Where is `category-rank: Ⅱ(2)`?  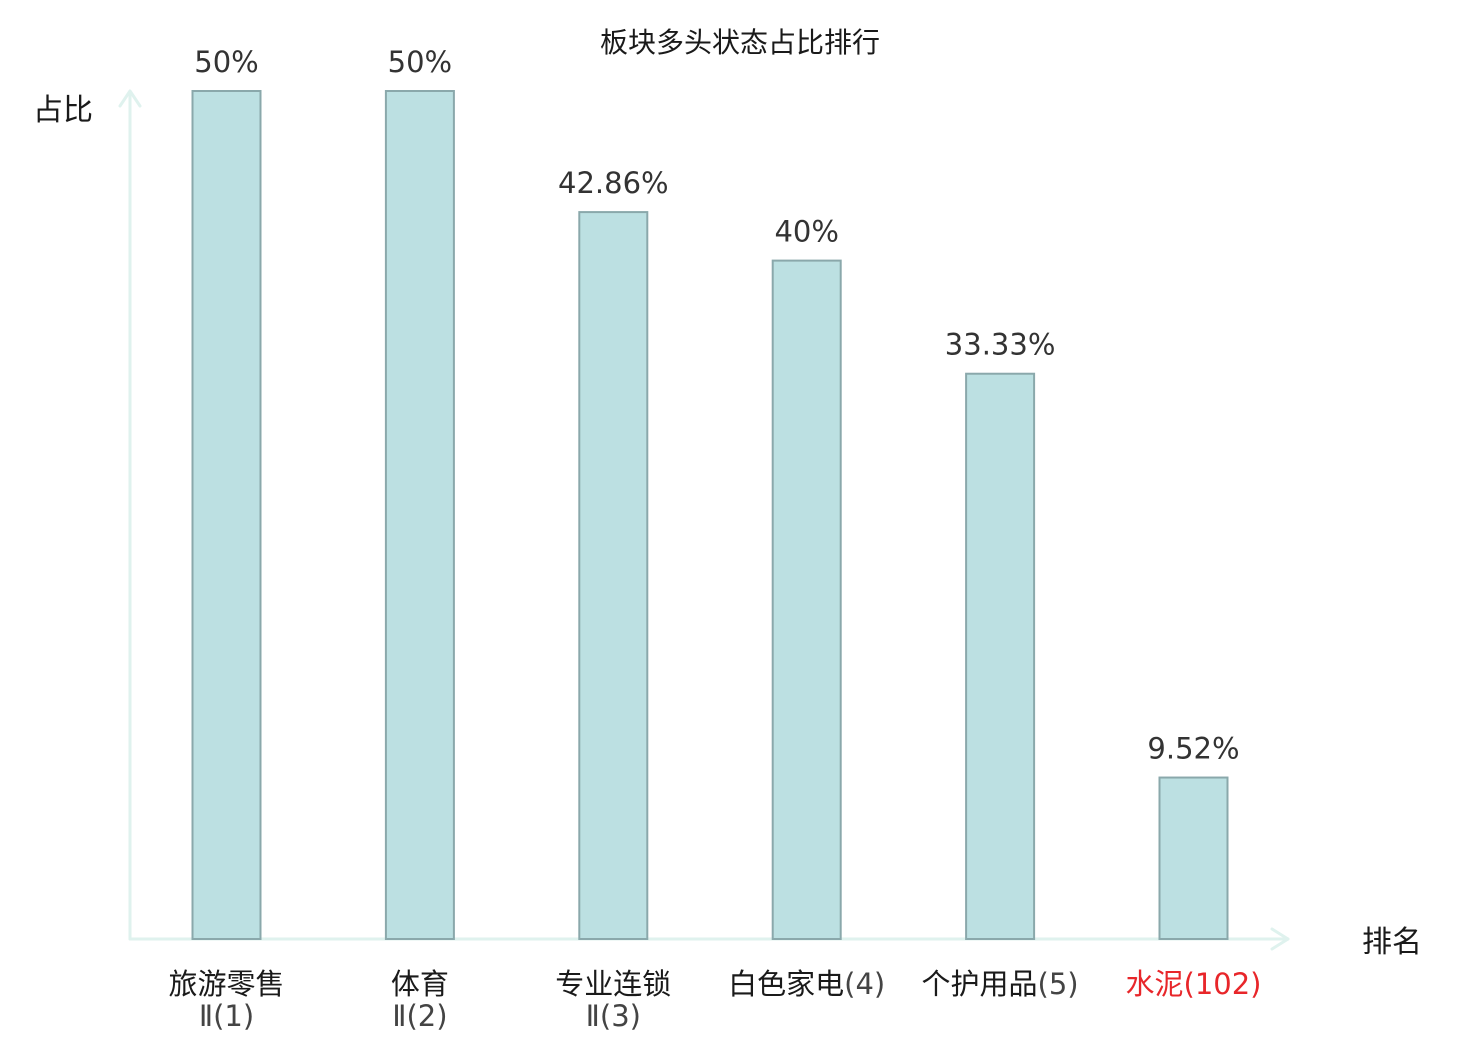 category-rank: Ⅱ(2) is located at coordinates (419, 1016).